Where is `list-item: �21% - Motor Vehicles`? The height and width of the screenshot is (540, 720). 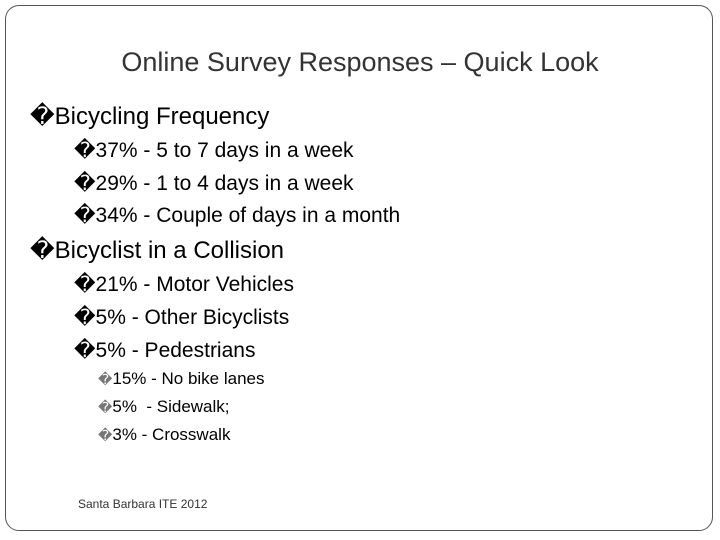 list-item: �21% - Motor Vehicles is located at coordinates (184, 284).